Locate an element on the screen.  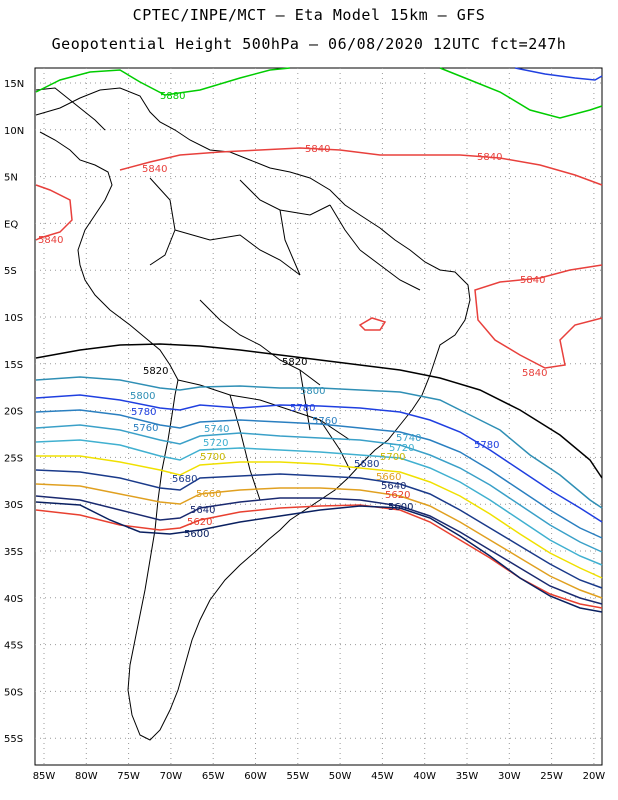
contour-5840-east is located at coordinates (538, 316).